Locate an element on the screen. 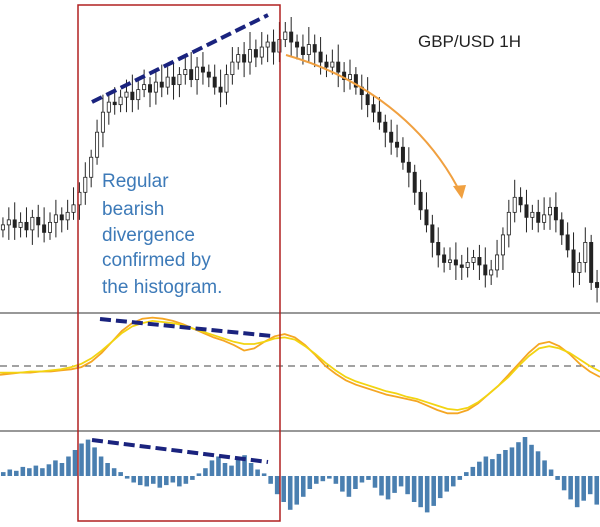 The height and width of the screenshot is (527, 600). annotation-line-1: Regular is located at coordinates (135, 181).